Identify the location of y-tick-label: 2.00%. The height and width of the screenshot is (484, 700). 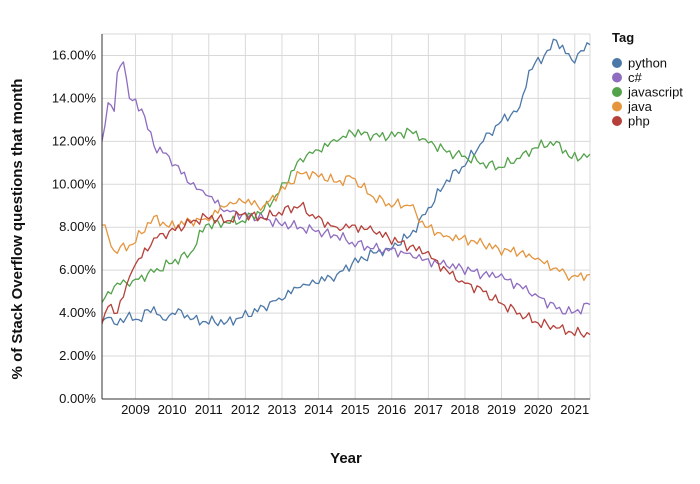
(77, 355).